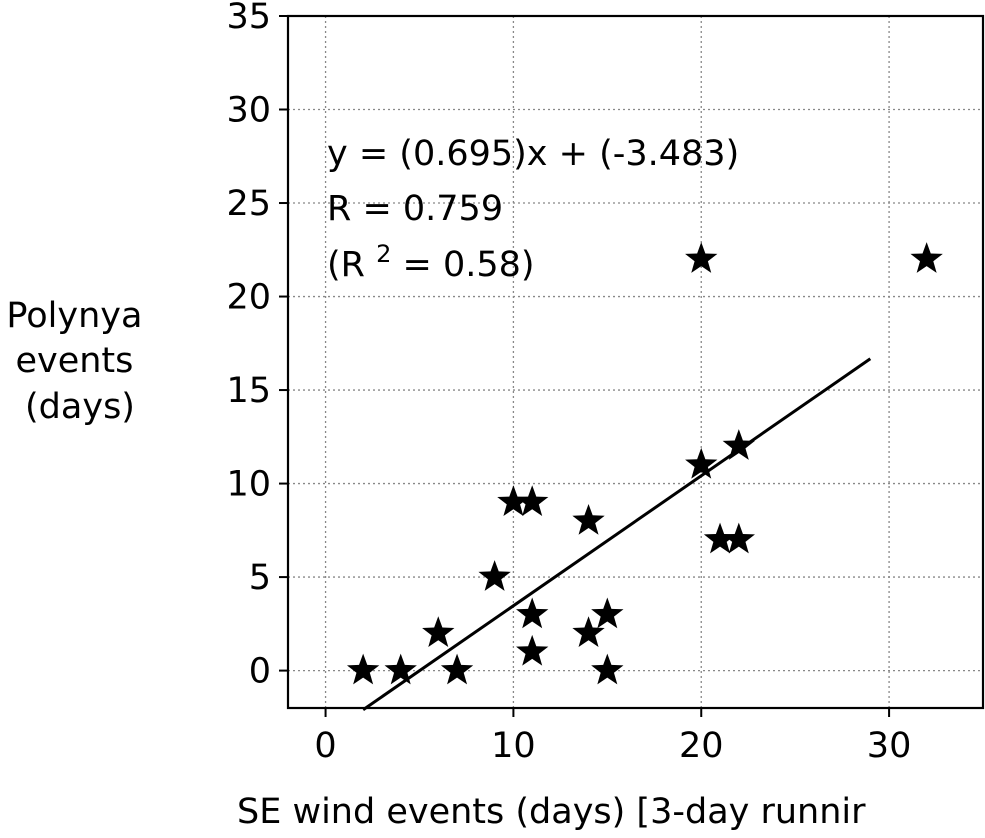  Describe the element at coordinates (248, 18) in the screenshot. I see `y-tick-label: 35` at that location.